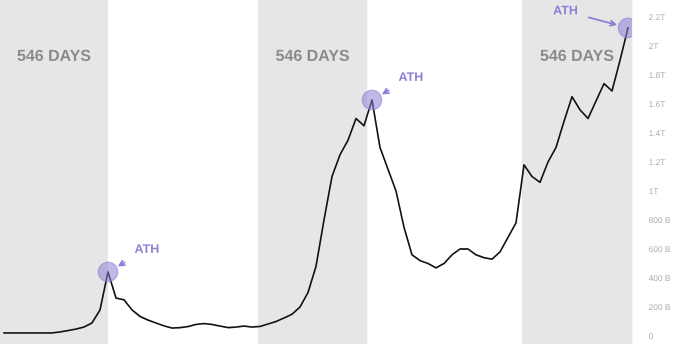 The height and width of the screenshot is (344, 680). What do you see at coordinates (650, 336) in the screenshot?
I see `y-tick-label: 0` at bounding box center [650, 336].